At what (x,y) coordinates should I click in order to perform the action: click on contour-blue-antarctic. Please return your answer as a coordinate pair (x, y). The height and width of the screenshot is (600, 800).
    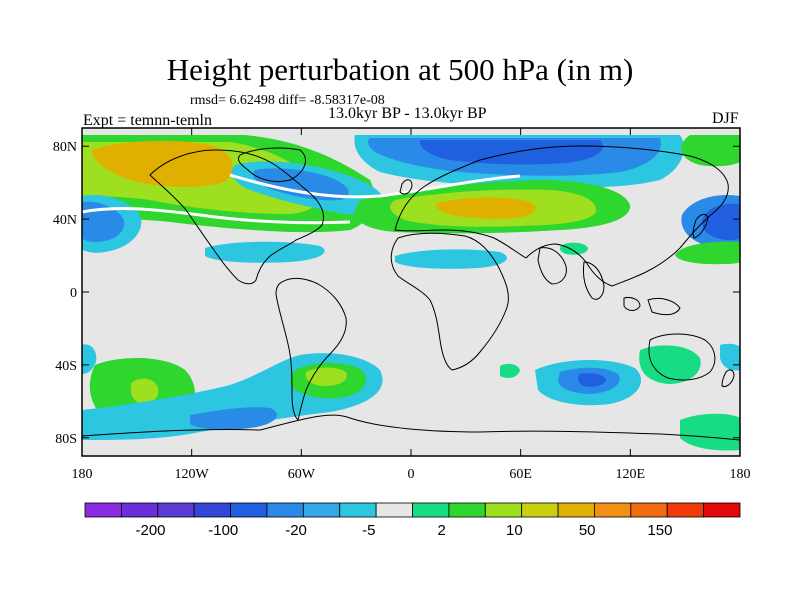
    Looking at the image, I should click on (234, 418).